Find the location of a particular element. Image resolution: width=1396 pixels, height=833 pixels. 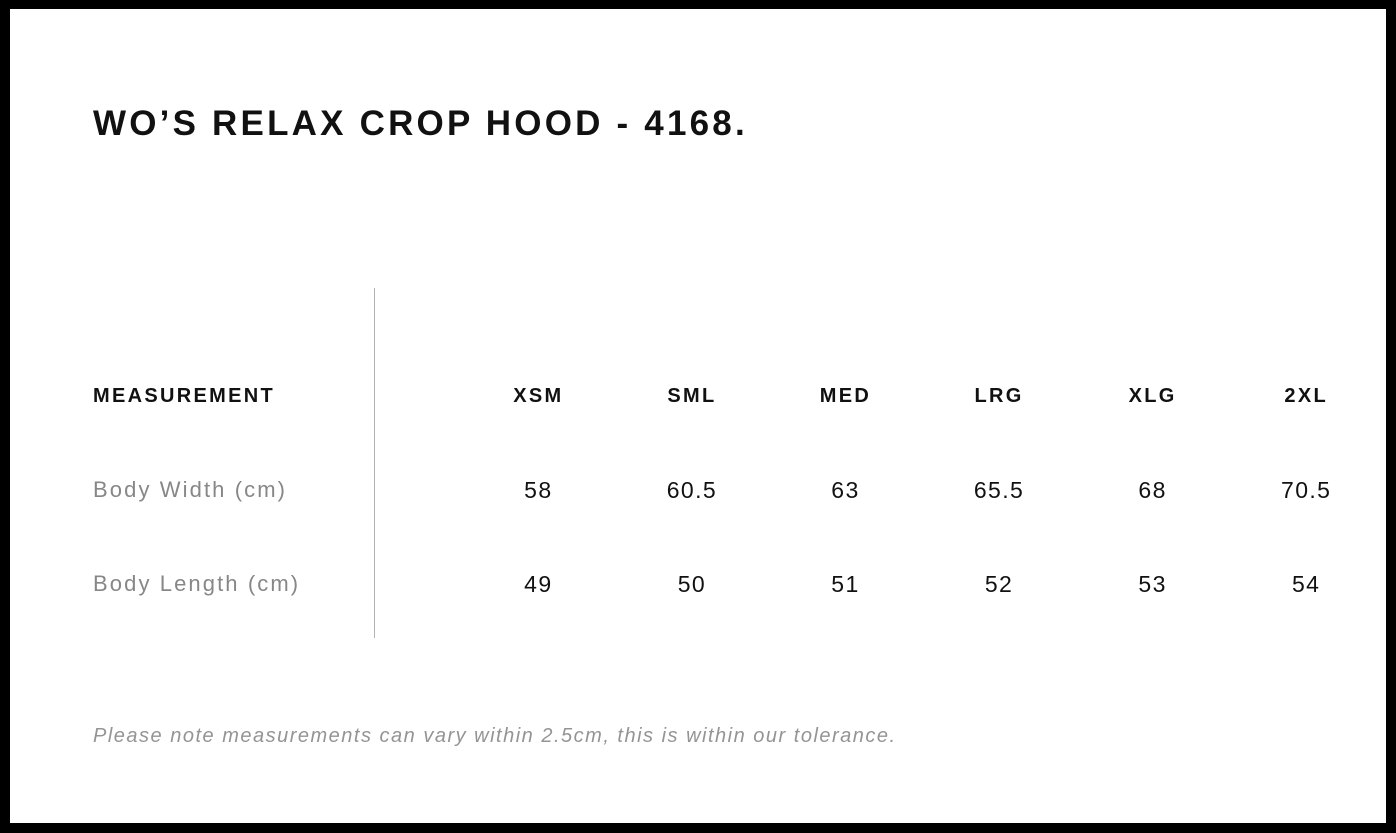

table-row: Body Width (cm) 58 60.5 63 65.5 68 70.5 is located at coordinates (738, 490).